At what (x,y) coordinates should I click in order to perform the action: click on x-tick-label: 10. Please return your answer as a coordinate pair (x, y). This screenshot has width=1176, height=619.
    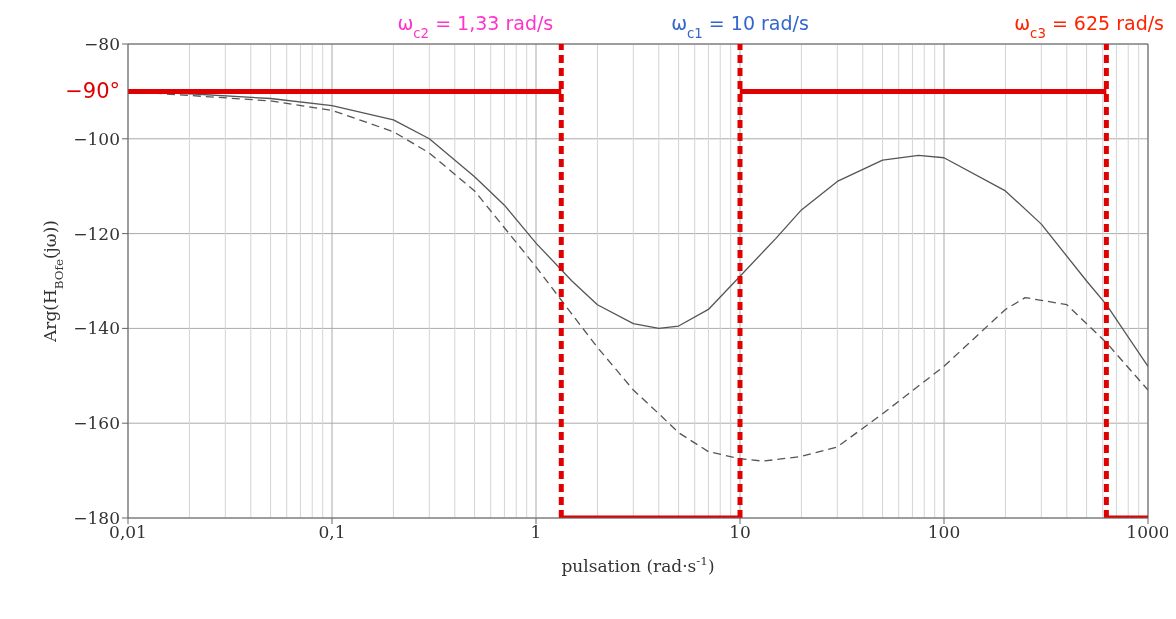
    Looking at the image, I should click on (740, 532).